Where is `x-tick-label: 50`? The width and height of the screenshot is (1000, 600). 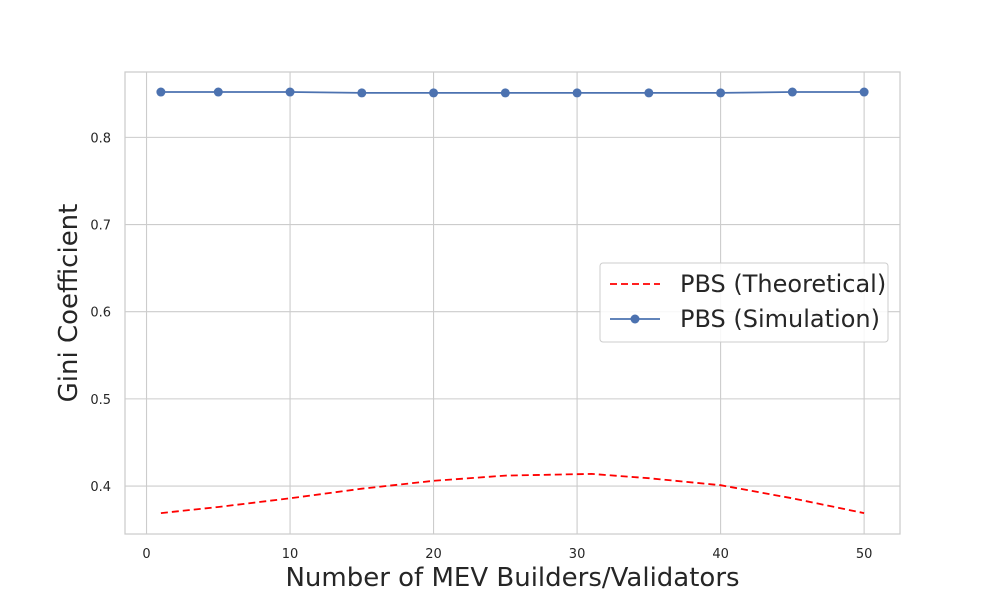 x-tick-label: 50 is located at coordinates (864, 554).